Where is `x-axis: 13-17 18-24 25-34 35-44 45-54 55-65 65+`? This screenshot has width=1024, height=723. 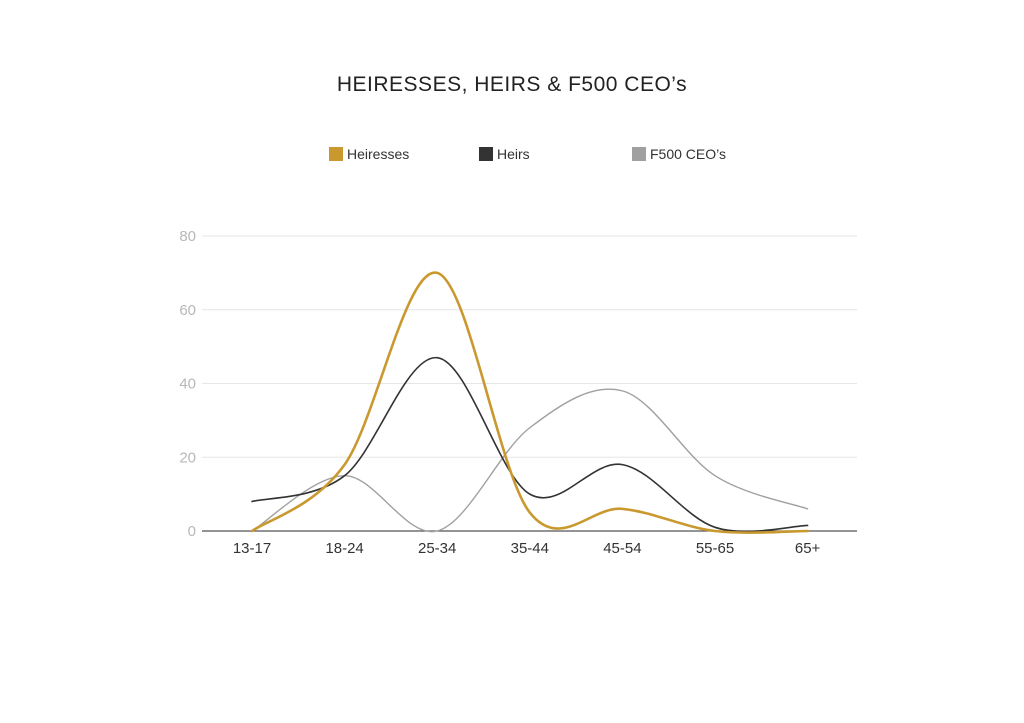 x-axis: 13-17 18-24 25-34 35-44 45-54 55-65 65+ is located at coordinates (527, 548).